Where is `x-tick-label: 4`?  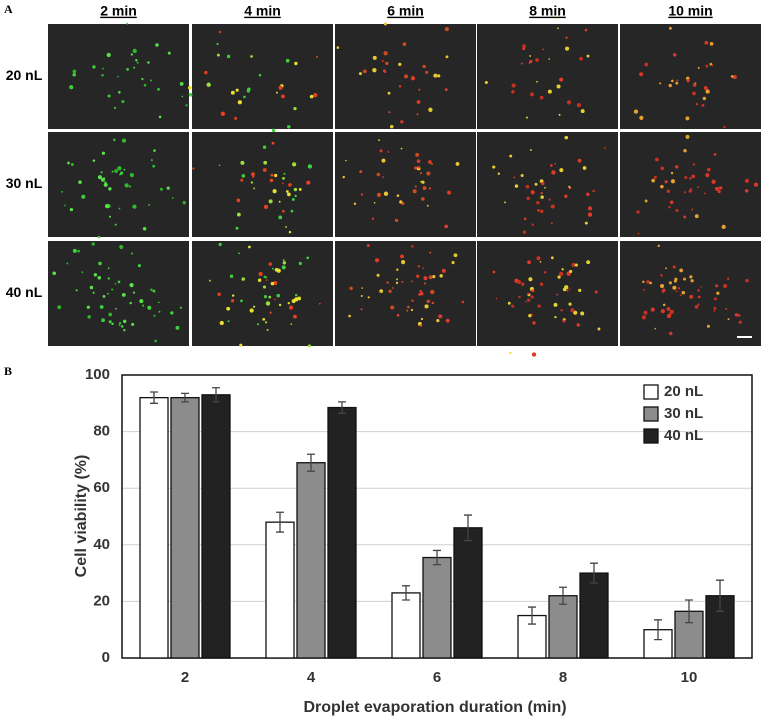
x-tick-label: 4 is located at coordinates (311, 677).